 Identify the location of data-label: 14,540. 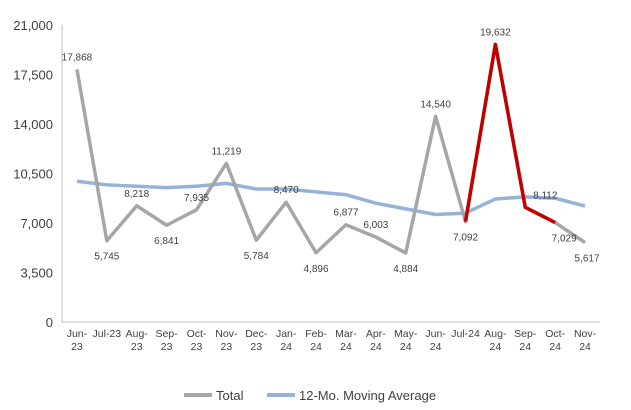
(435, 104).